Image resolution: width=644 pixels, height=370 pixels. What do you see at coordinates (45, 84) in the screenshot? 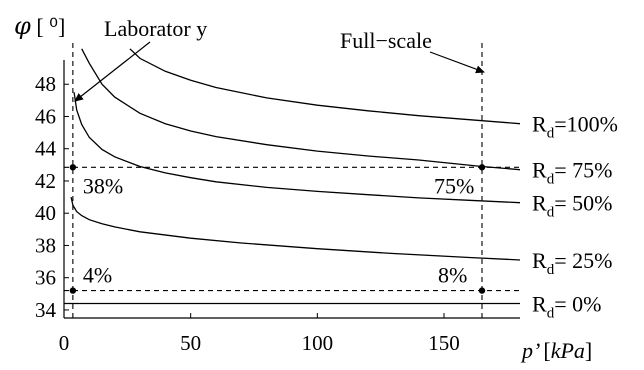
I see `y-tick-label: 48` at bounding box center [45, 84].